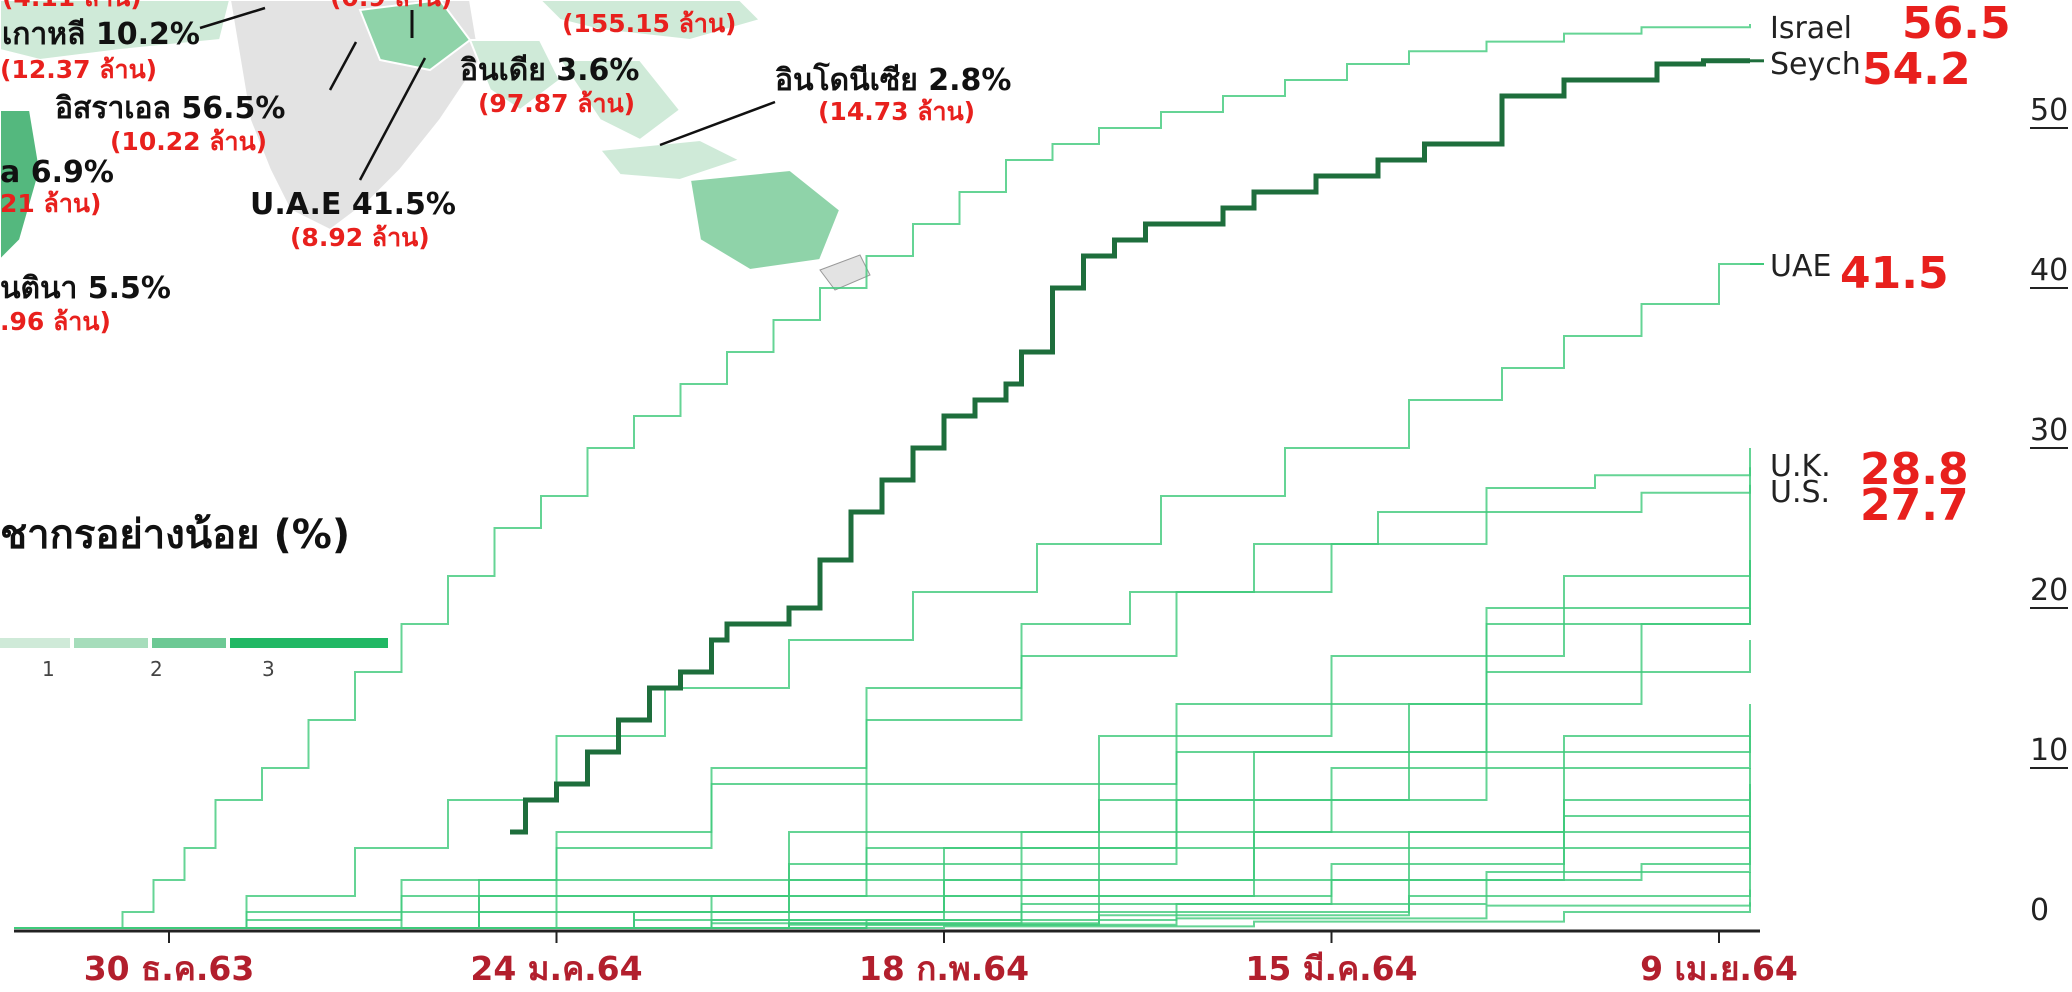 This screenshot has width=2072, height=992. Describe the element at coordinates (649, 23) in the screenshot. I see `china-sub: (155.15 ล้าน)` at that location.